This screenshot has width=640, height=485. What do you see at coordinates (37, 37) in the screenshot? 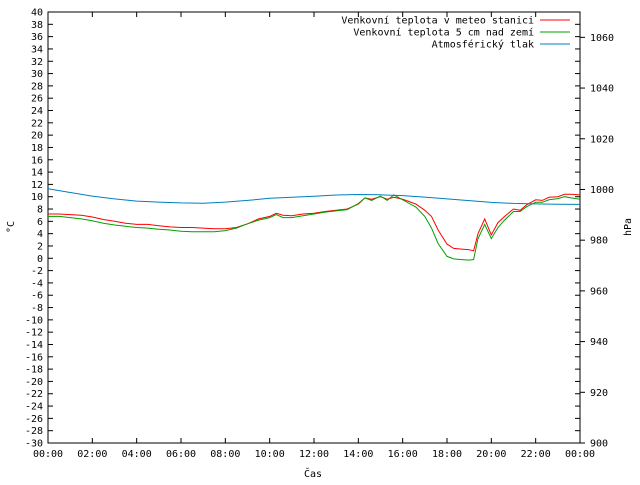
I see `y-left-tick-label: 36` at bounding box center [37, 37].